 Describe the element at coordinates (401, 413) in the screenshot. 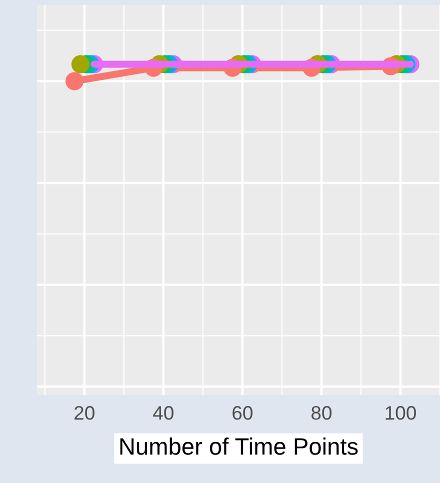

I see `x-tick-label: 100` at that location.